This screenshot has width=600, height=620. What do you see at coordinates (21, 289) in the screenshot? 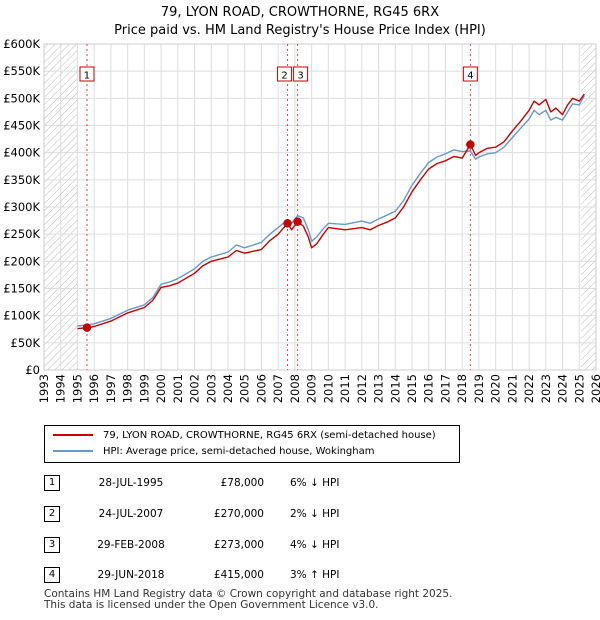
I see `y-tick-label: £150K` at bounding box center [21, 289].